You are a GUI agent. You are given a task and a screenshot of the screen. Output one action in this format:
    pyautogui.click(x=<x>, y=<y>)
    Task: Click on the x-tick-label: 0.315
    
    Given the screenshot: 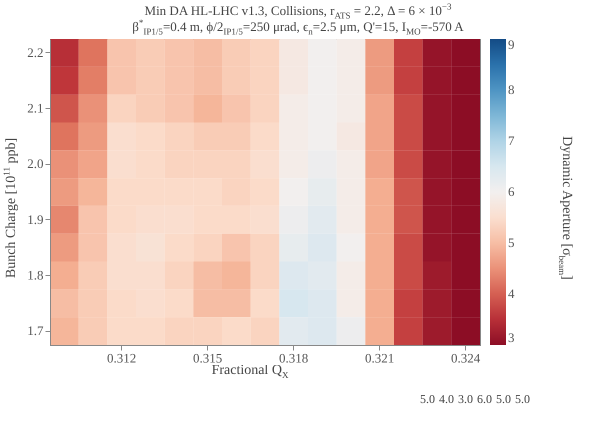 What is the action you would take?
    pyautogui.click(x=207, y=358)
    